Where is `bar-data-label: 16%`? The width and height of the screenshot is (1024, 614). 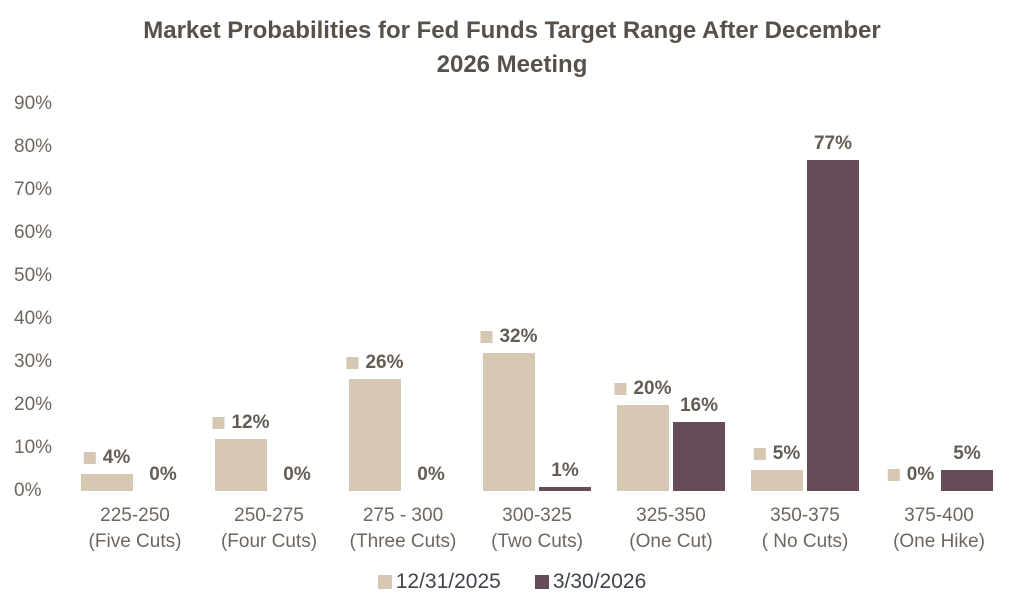 bar-data-label: 16% is located at coordinates (699, 406).